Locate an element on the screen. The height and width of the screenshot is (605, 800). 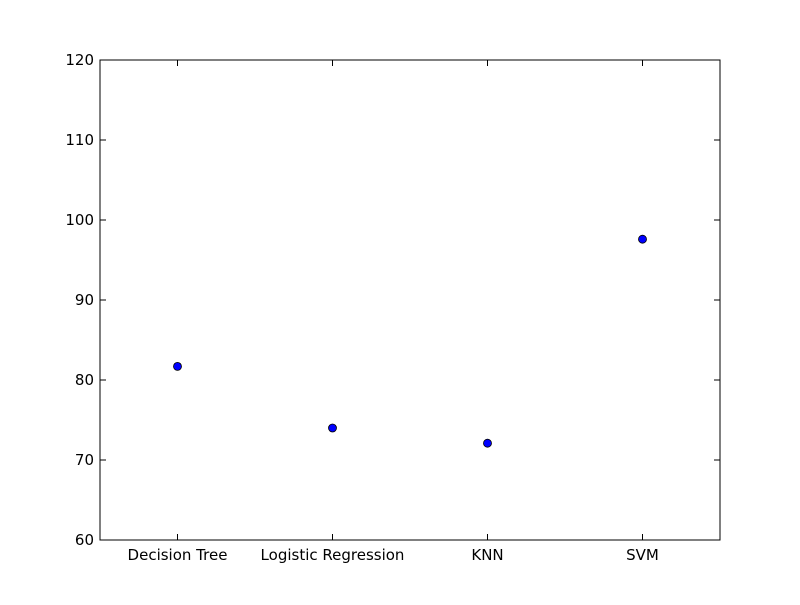
y-tick-label: 110 is located at coordinates (79, 140).